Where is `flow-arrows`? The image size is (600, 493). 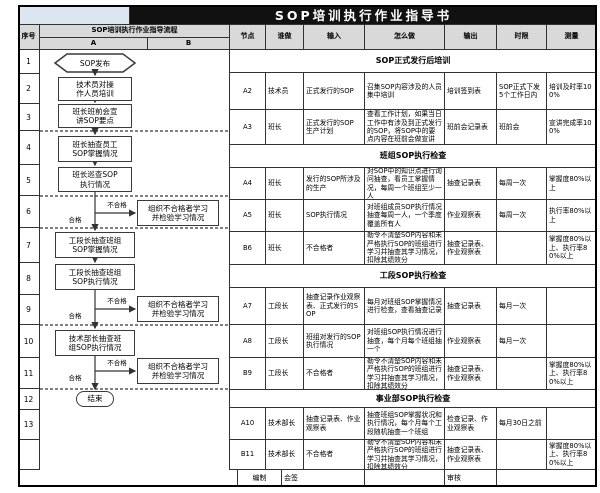 flow-arrows is located at coordinates (114, 230).